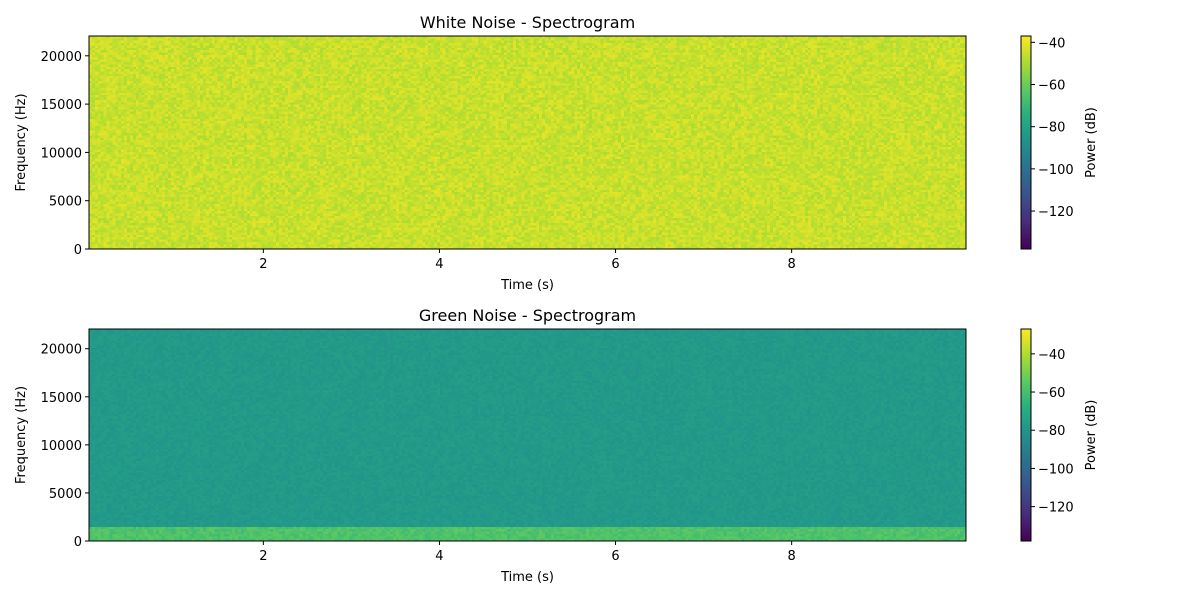  Describe the element at coordinates (527, 315) in the screenshot. I see `chart-title: Green Noise - Spectrogram` at that location.